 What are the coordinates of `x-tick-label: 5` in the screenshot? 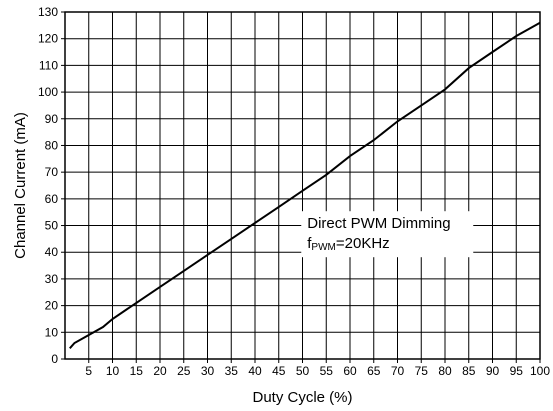 It's located at (88, 371).